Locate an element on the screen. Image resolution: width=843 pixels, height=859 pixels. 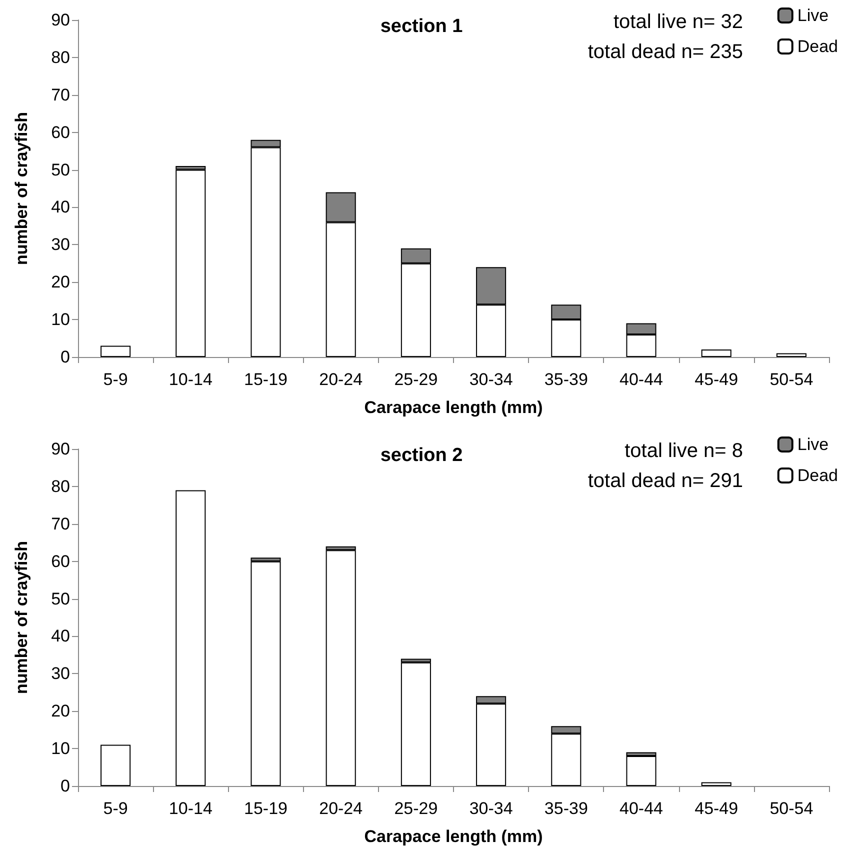
annotation: total dead n= 235 is located at coordinates (666, 52).